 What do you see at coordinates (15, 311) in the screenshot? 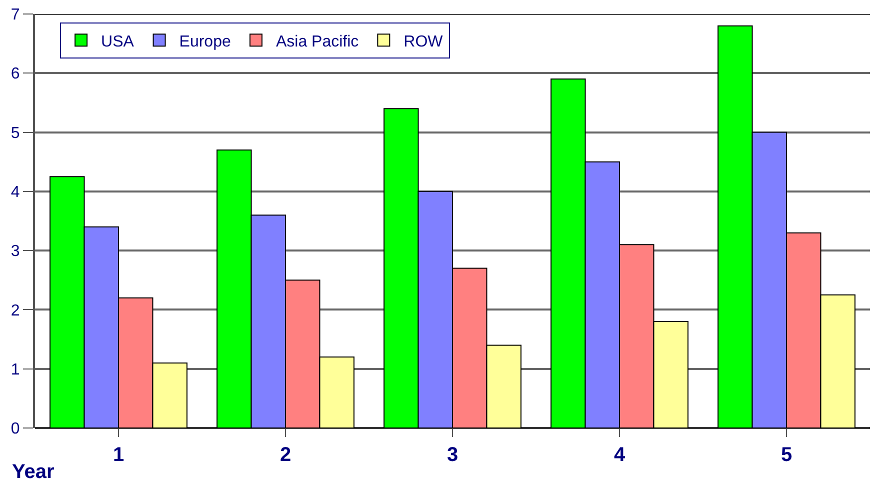
I see `y-tick-label: 2` at bounding box center [15, 311].